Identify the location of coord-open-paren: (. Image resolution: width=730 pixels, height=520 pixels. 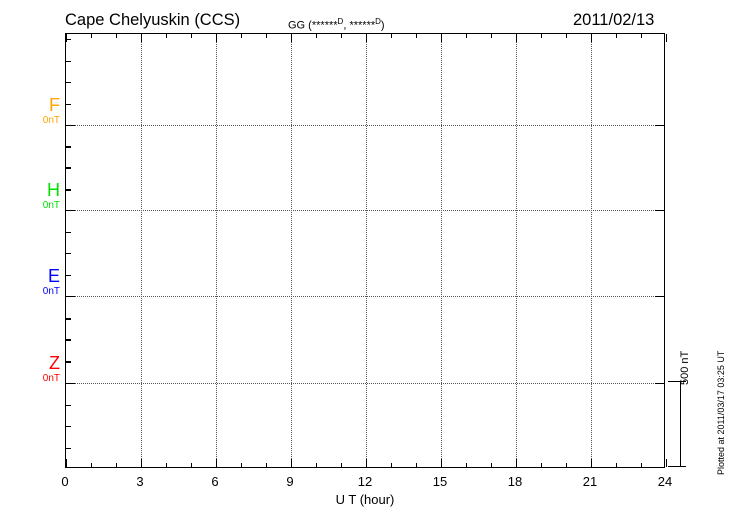
(308, 25).